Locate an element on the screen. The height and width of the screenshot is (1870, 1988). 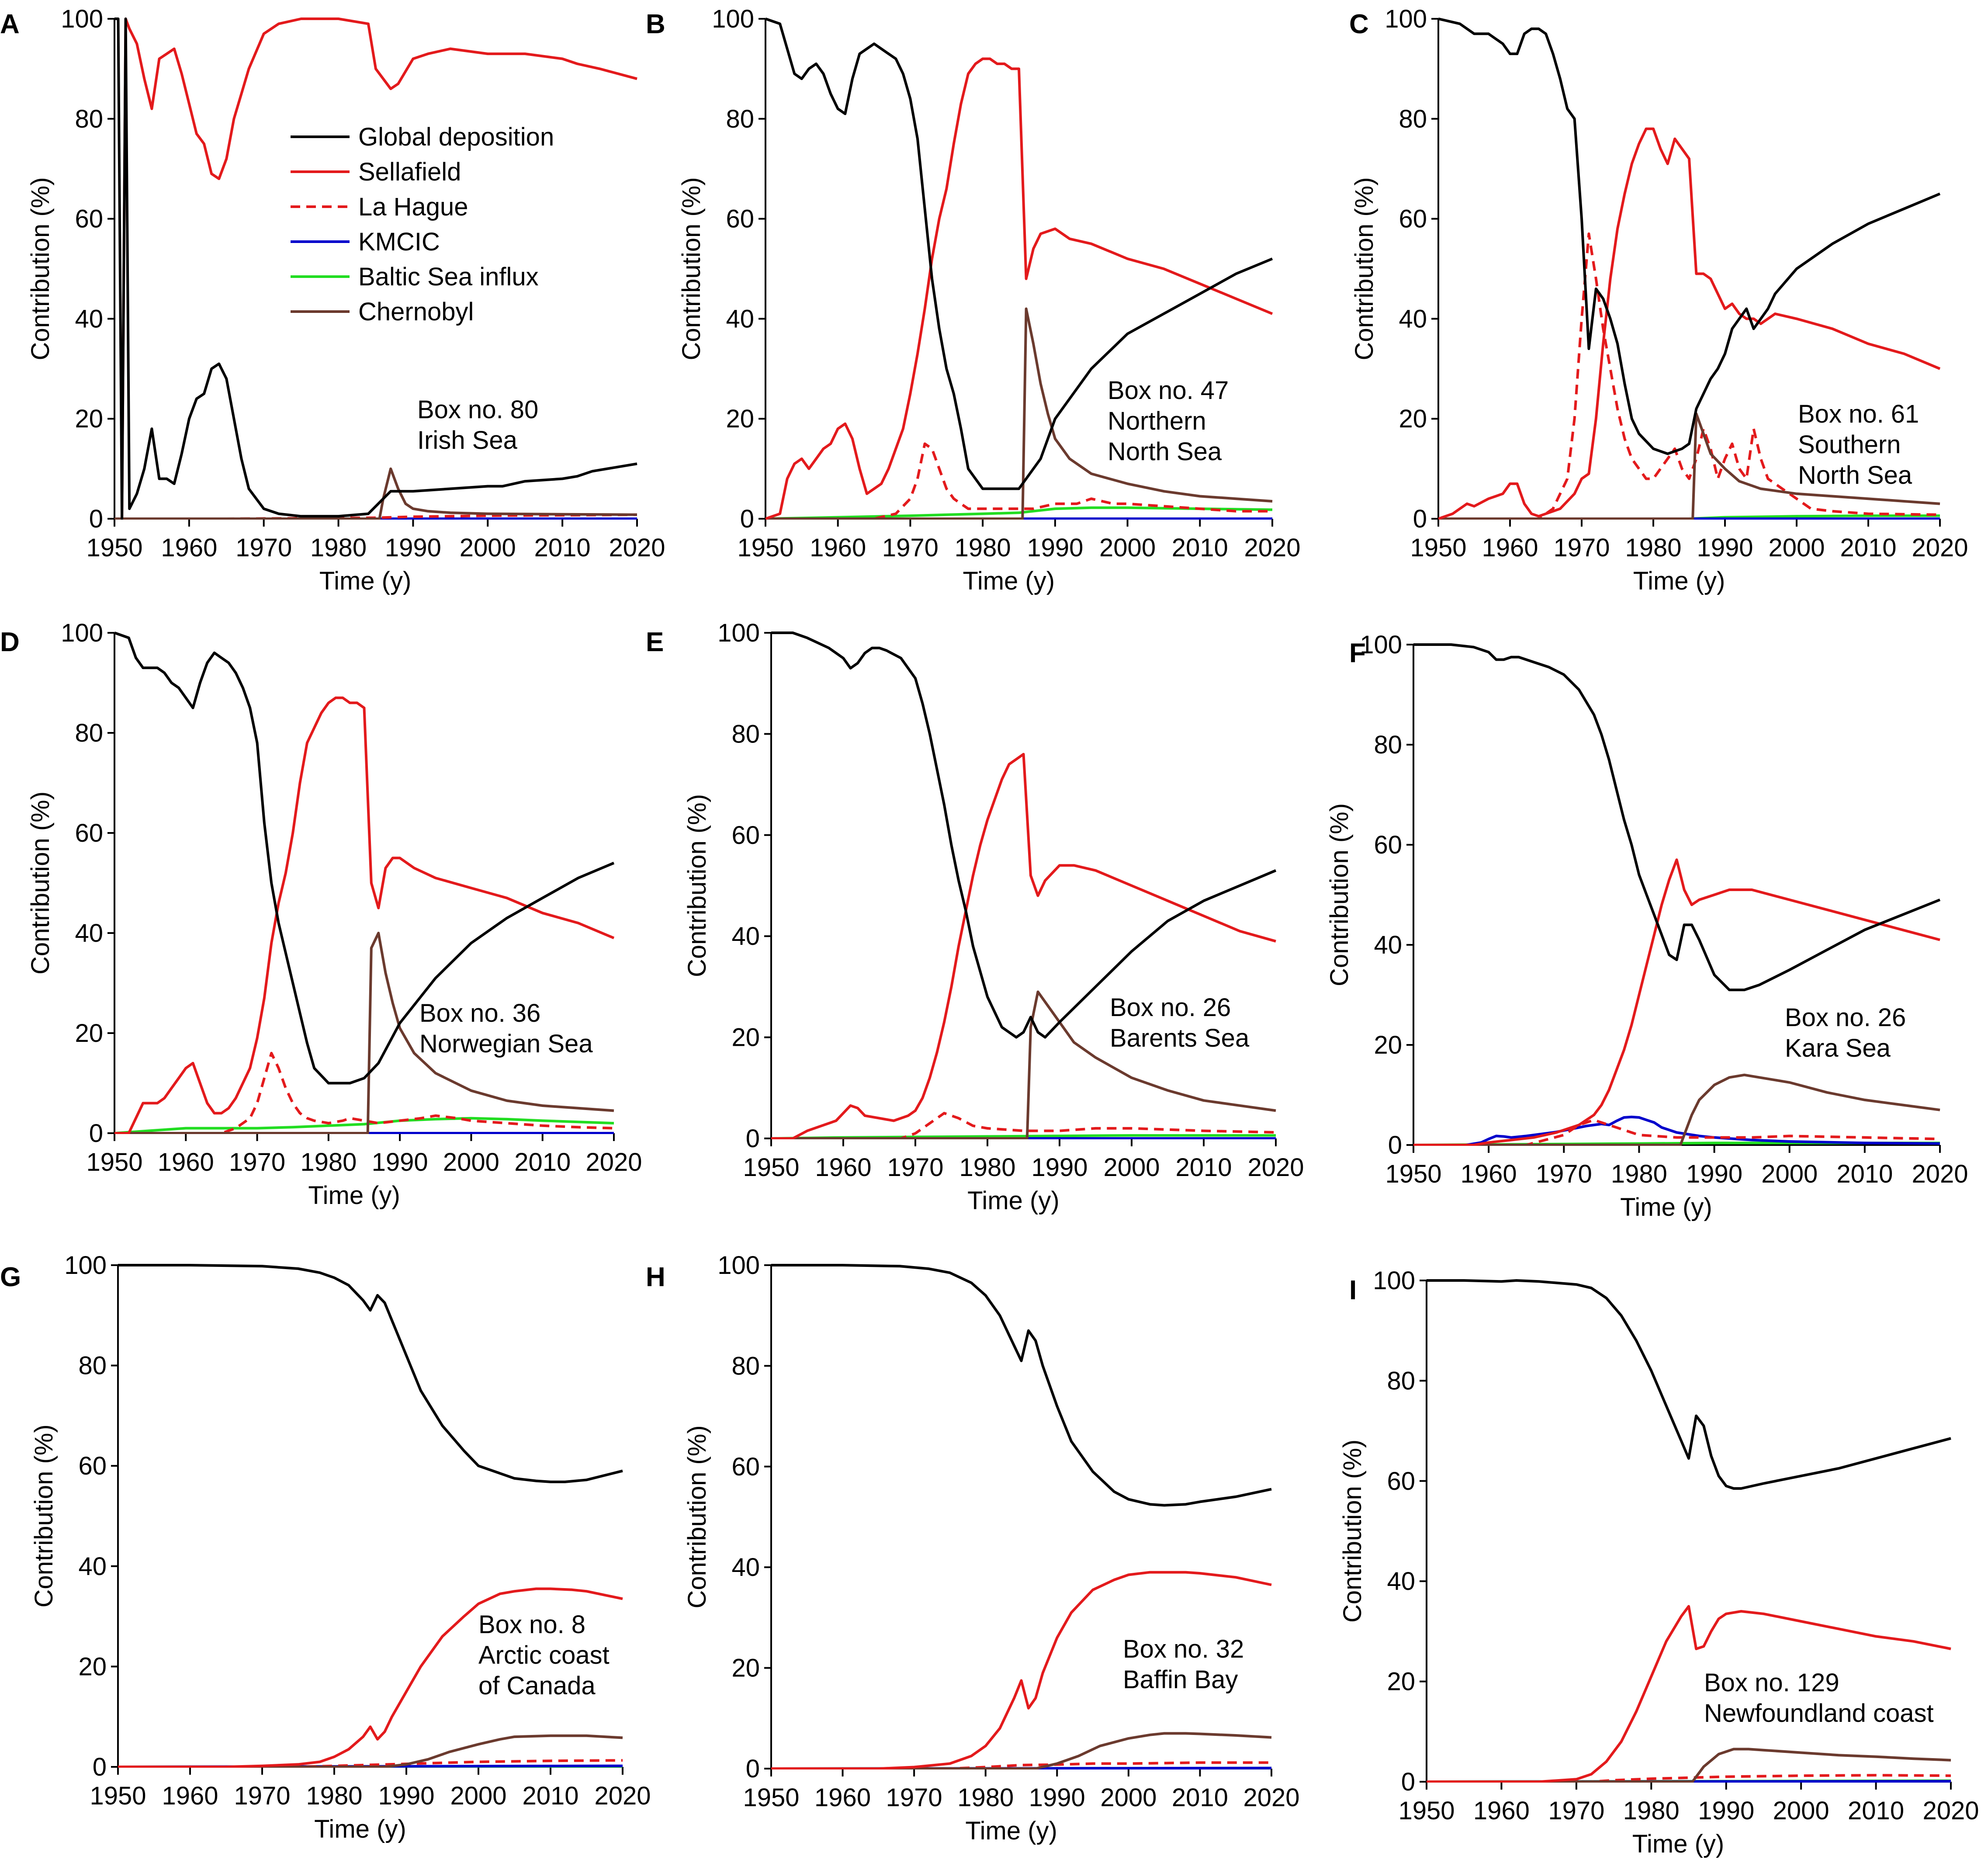
box-annotation: Box no. 32 is located at coordinates (1183, 1649).